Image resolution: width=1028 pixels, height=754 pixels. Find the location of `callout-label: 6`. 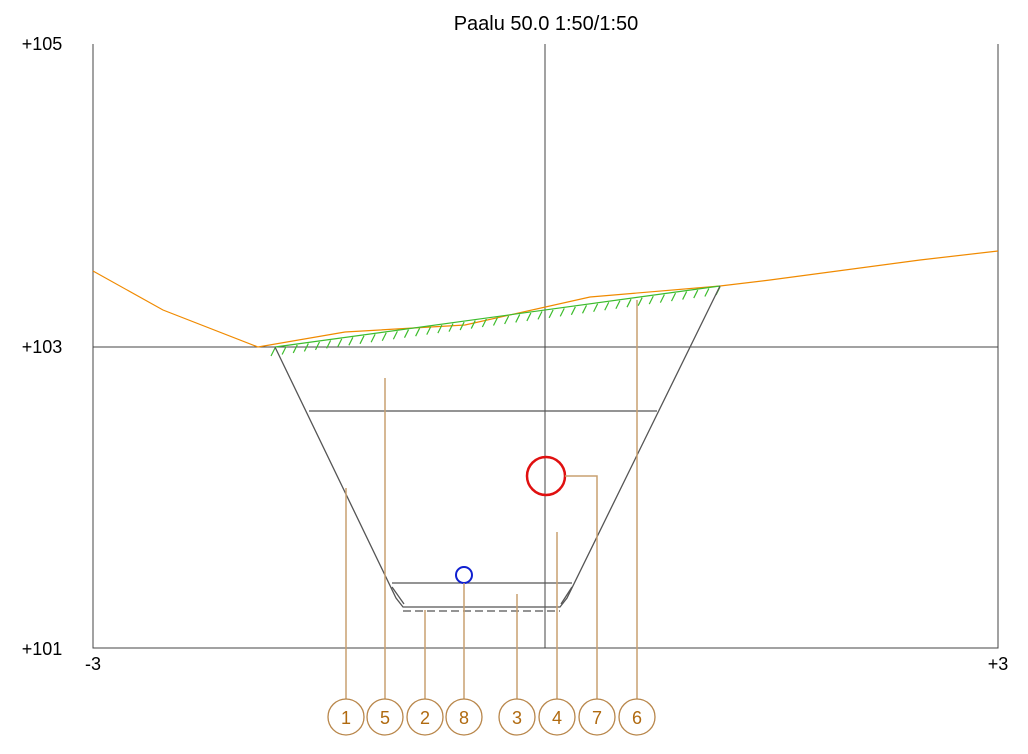

callout-label: 6 is located at coordinates (637, 718).